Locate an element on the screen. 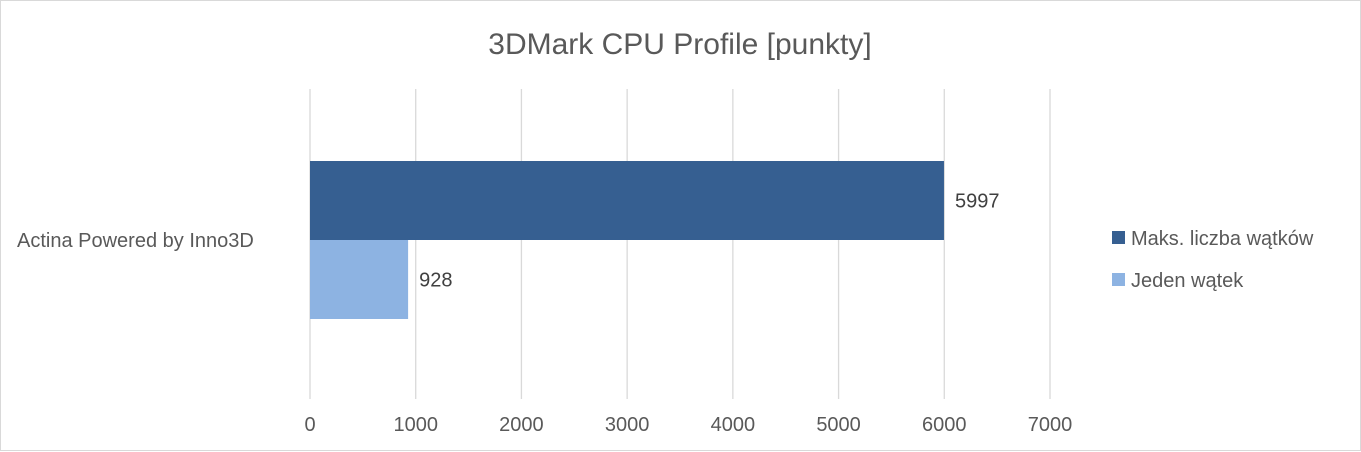 Image resolution: width=1361 pixels, height=452 pixels. x-axis-ticks: 0 1000 2000 3000 4000 5000 6000 7000 is located at coordinates (688, 425).